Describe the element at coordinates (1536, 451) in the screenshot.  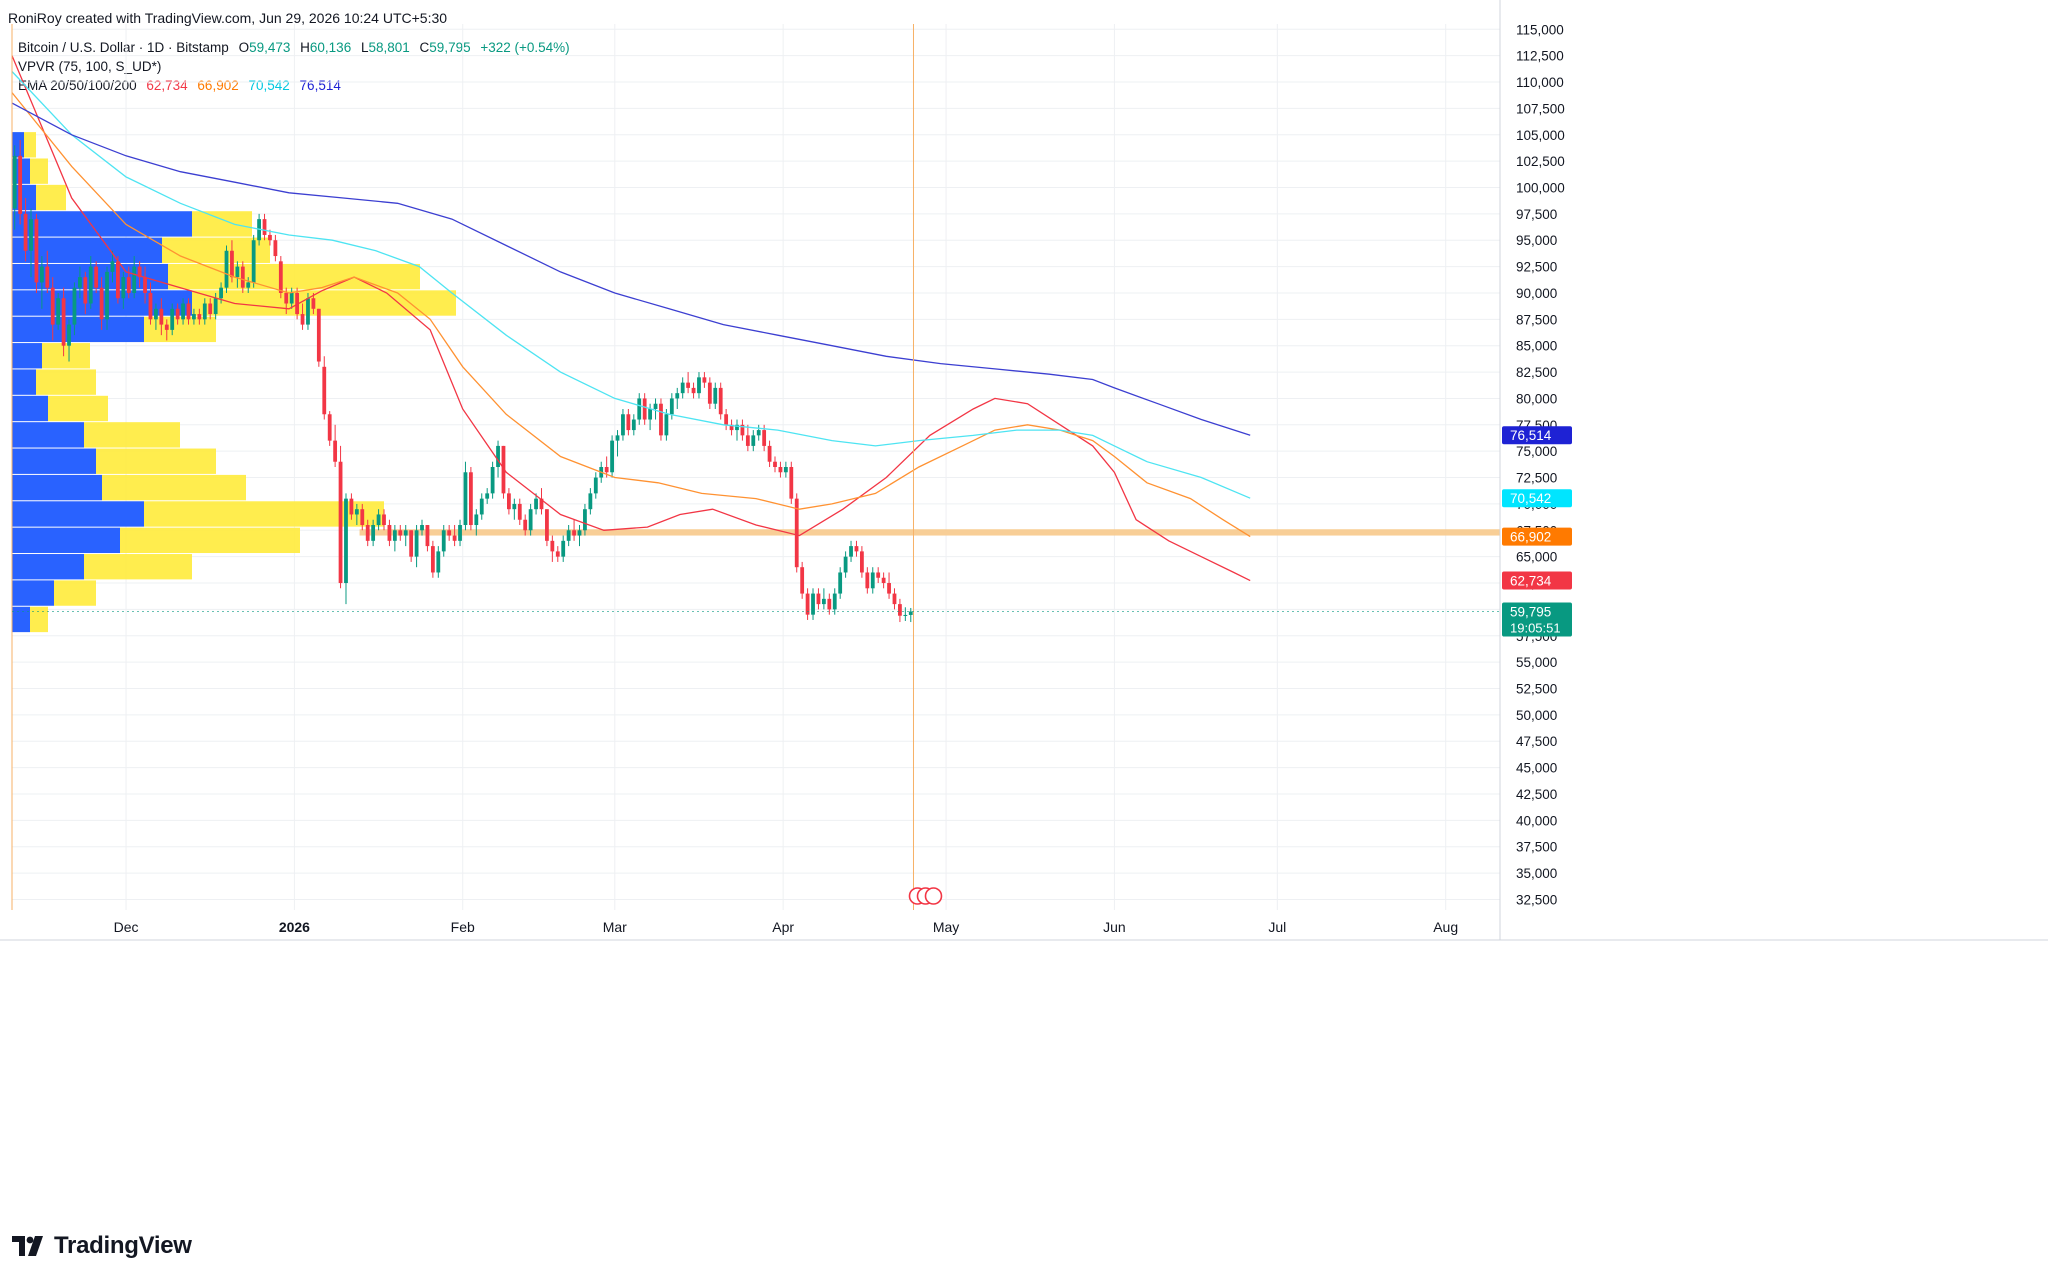
I see `y-tick-label: 75,000` at that location.